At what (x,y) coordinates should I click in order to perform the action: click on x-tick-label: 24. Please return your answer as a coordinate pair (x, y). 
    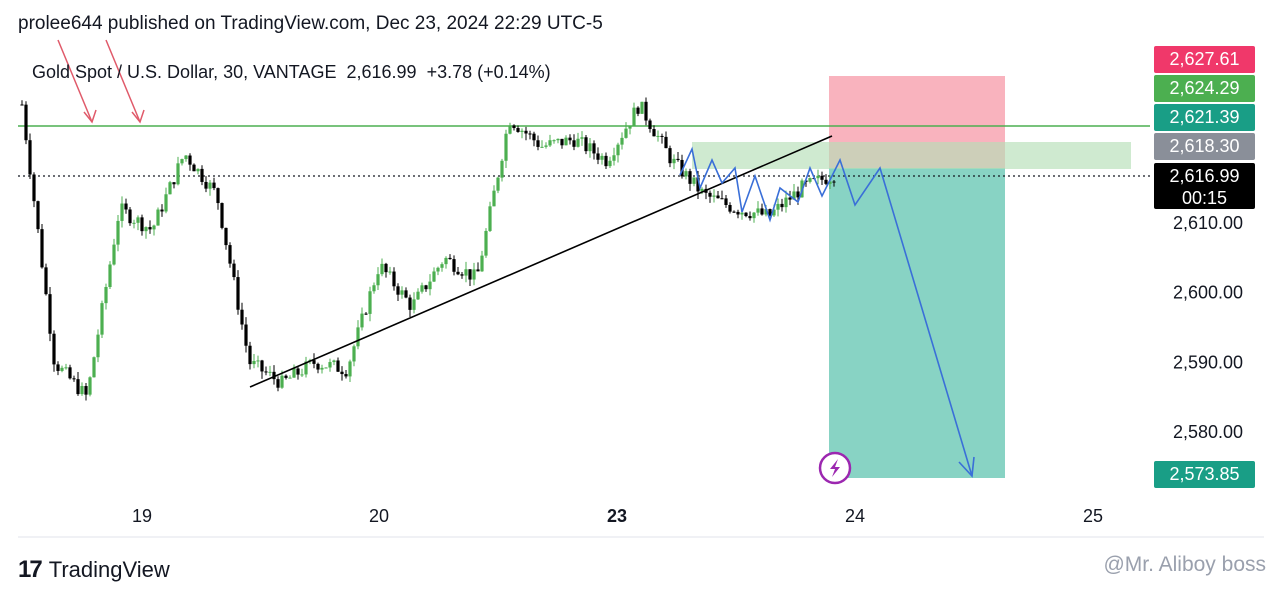
    Looking at the image, I should click on (855, 516).